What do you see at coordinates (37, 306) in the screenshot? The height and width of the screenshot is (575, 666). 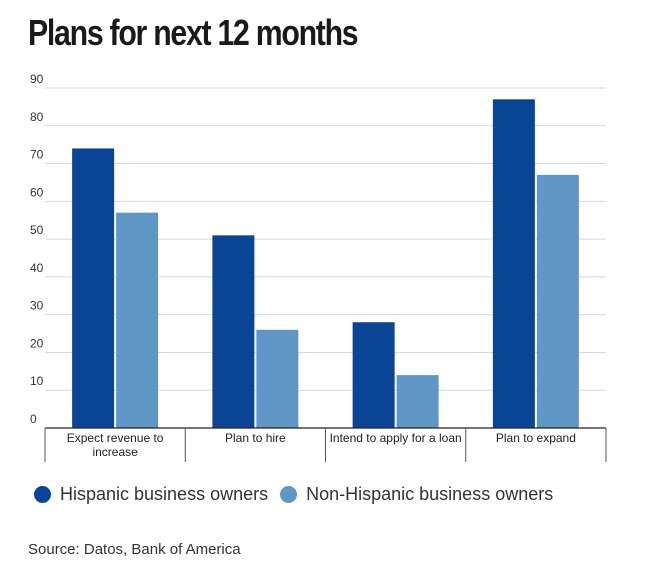 I see `y-tick-label: 30` at bounding box center [37, 306].